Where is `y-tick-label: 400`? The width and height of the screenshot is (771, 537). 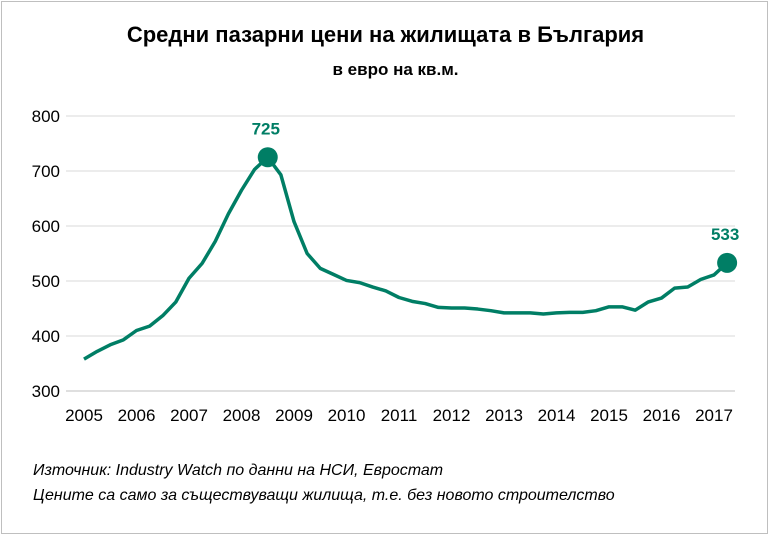 y-tick-label: 400 is located at coordinates (46, 336).